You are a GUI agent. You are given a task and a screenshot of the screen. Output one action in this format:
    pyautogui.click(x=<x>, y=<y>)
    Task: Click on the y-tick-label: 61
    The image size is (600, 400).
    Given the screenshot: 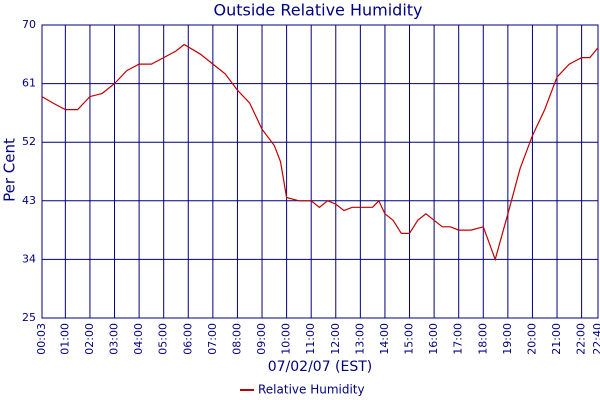 What is the action you would take?
    pyautogui.click(x=29, y=83)
    